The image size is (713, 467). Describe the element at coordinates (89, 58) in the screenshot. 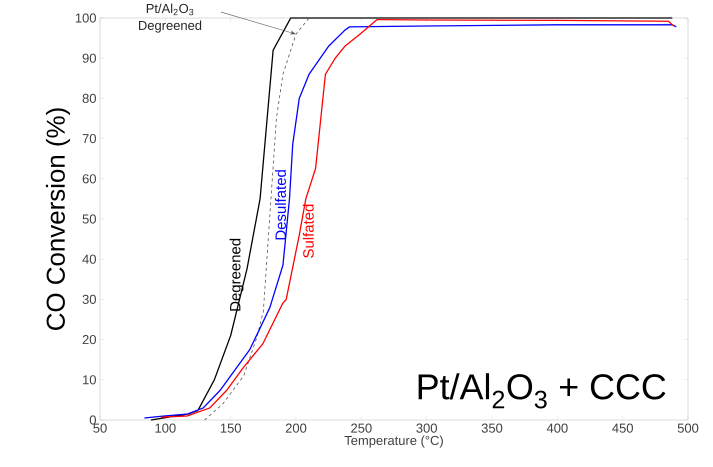

I see `y-tick-label: 90` at that location.